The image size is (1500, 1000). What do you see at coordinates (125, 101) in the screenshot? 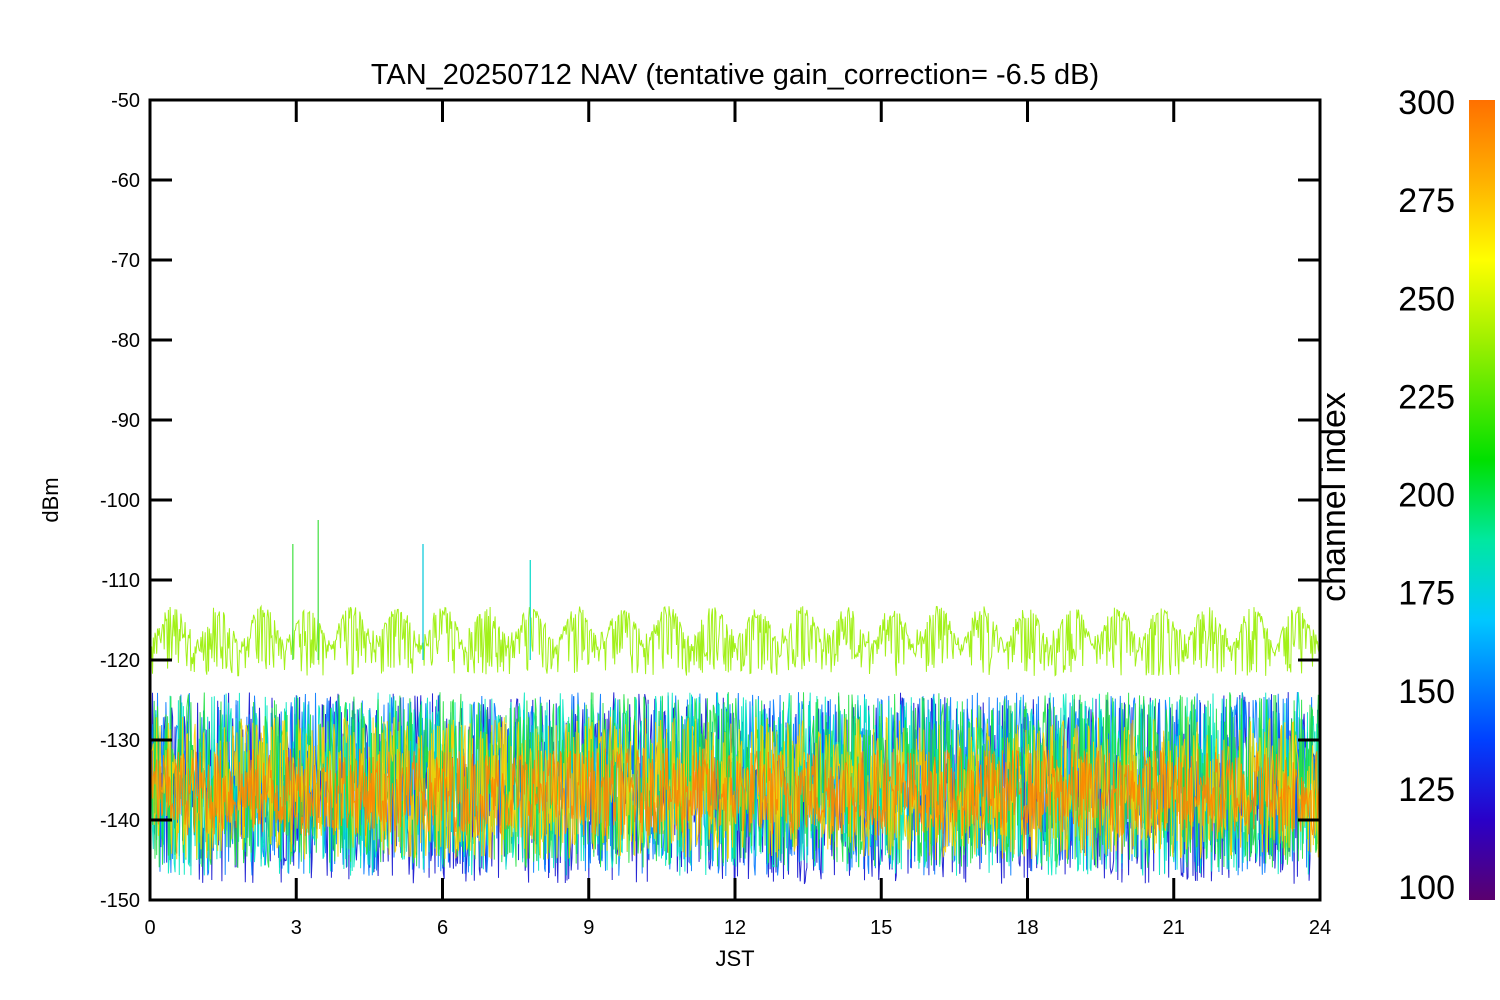
I see `y-tick-label: -50` at bounding box center [125, 101].